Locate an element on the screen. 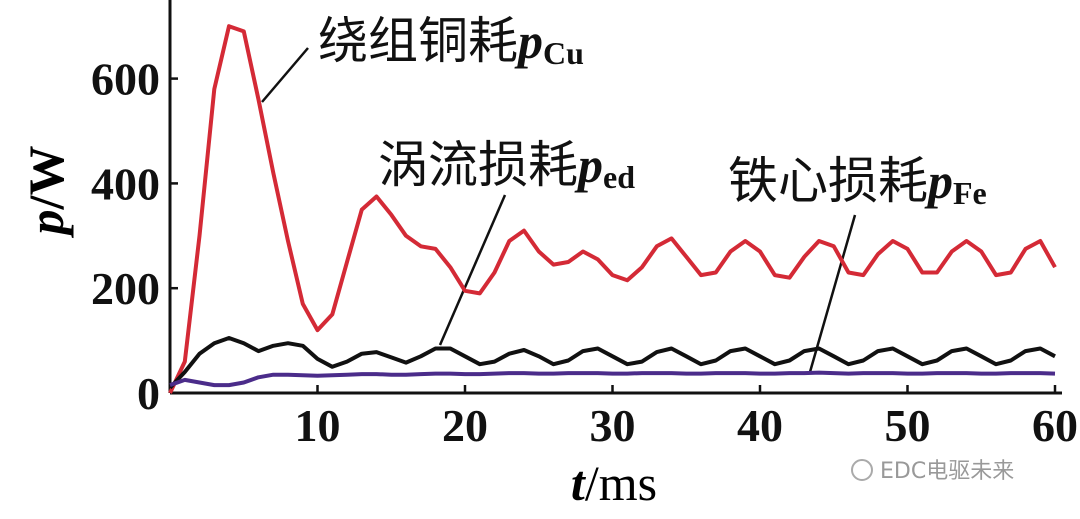  annotation-subscript: Cu is located at coordinates (563, 53).